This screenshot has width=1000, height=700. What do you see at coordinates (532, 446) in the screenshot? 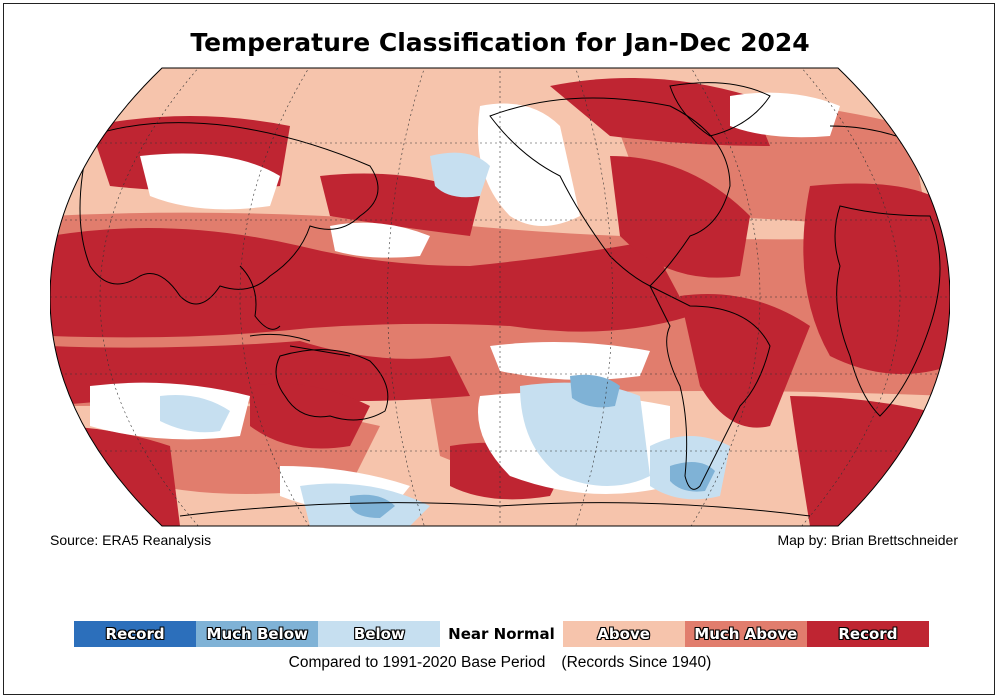
I see `much-below-areas` at bounding box center [532, 446].